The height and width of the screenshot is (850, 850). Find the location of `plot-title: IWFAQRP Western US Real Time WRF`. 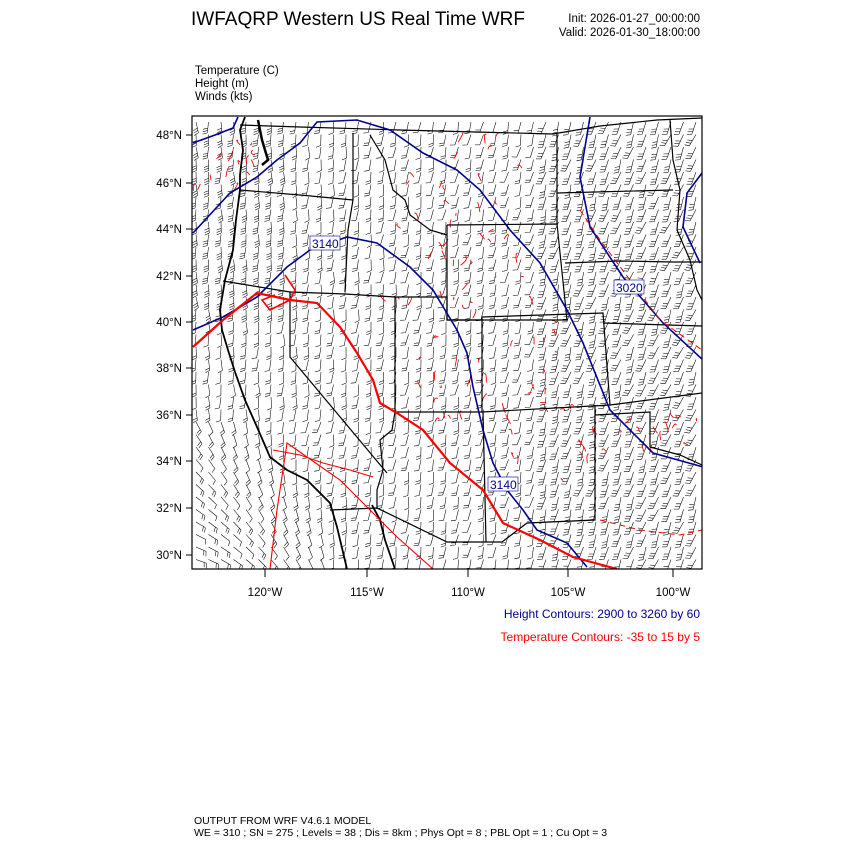

plot-title: IWFAQRP Western US Real Time WRF is located at coordinates (358, 19).